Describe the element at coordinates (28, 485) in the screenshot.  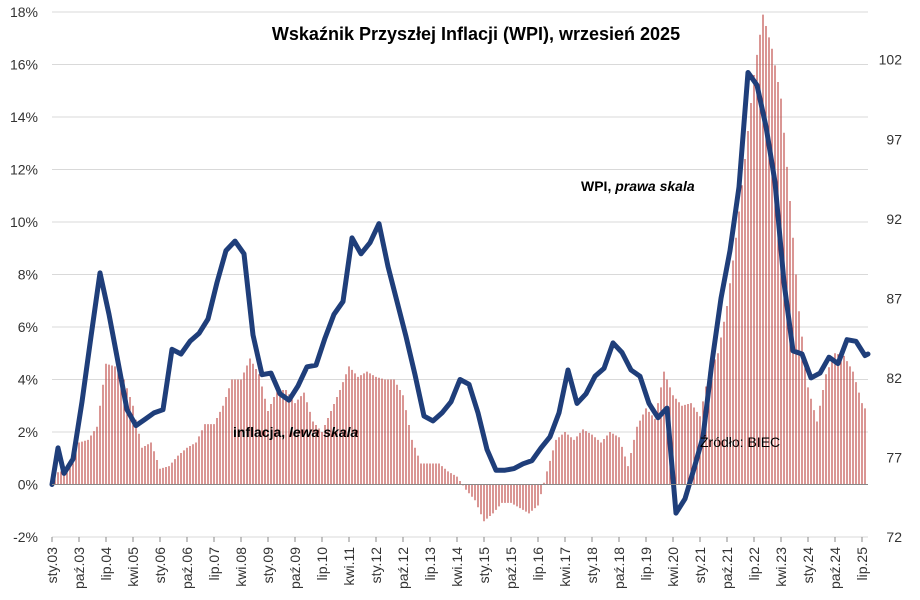
I see `left-axis-tick-label: 0%` at that location.